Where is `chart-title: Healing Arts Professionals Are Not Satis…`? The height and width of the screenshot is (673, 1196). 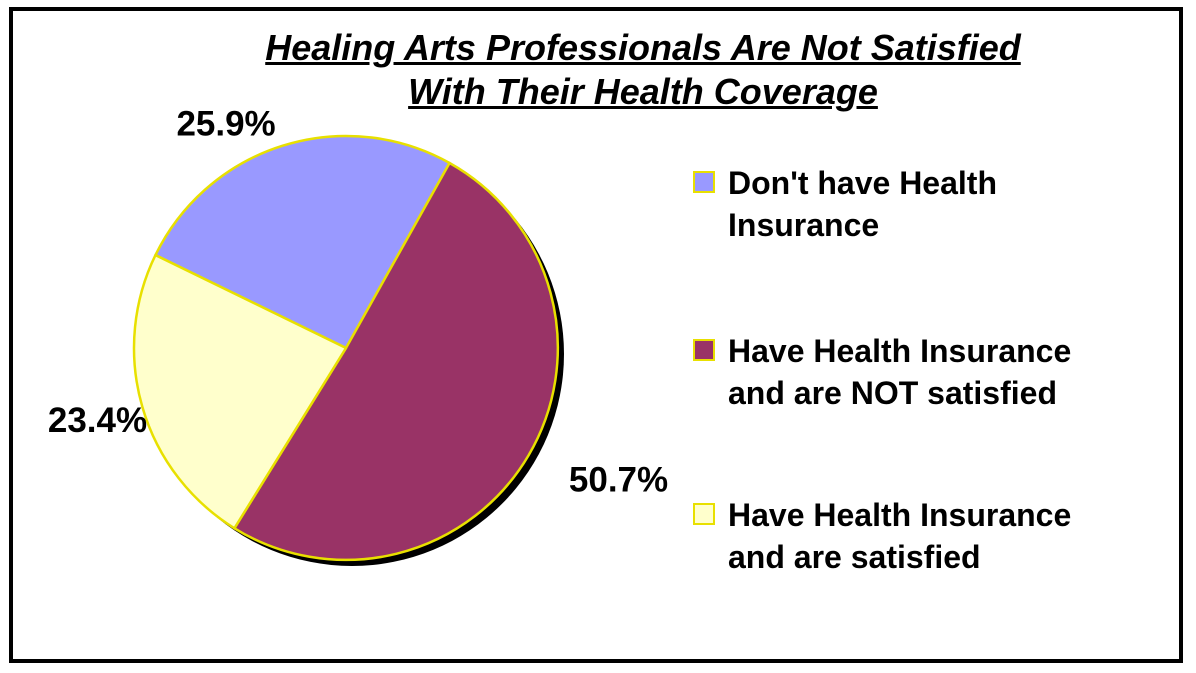 chart-title: Healing Arts Professionals Are Not Satis… is located at coordinates (598, 70).